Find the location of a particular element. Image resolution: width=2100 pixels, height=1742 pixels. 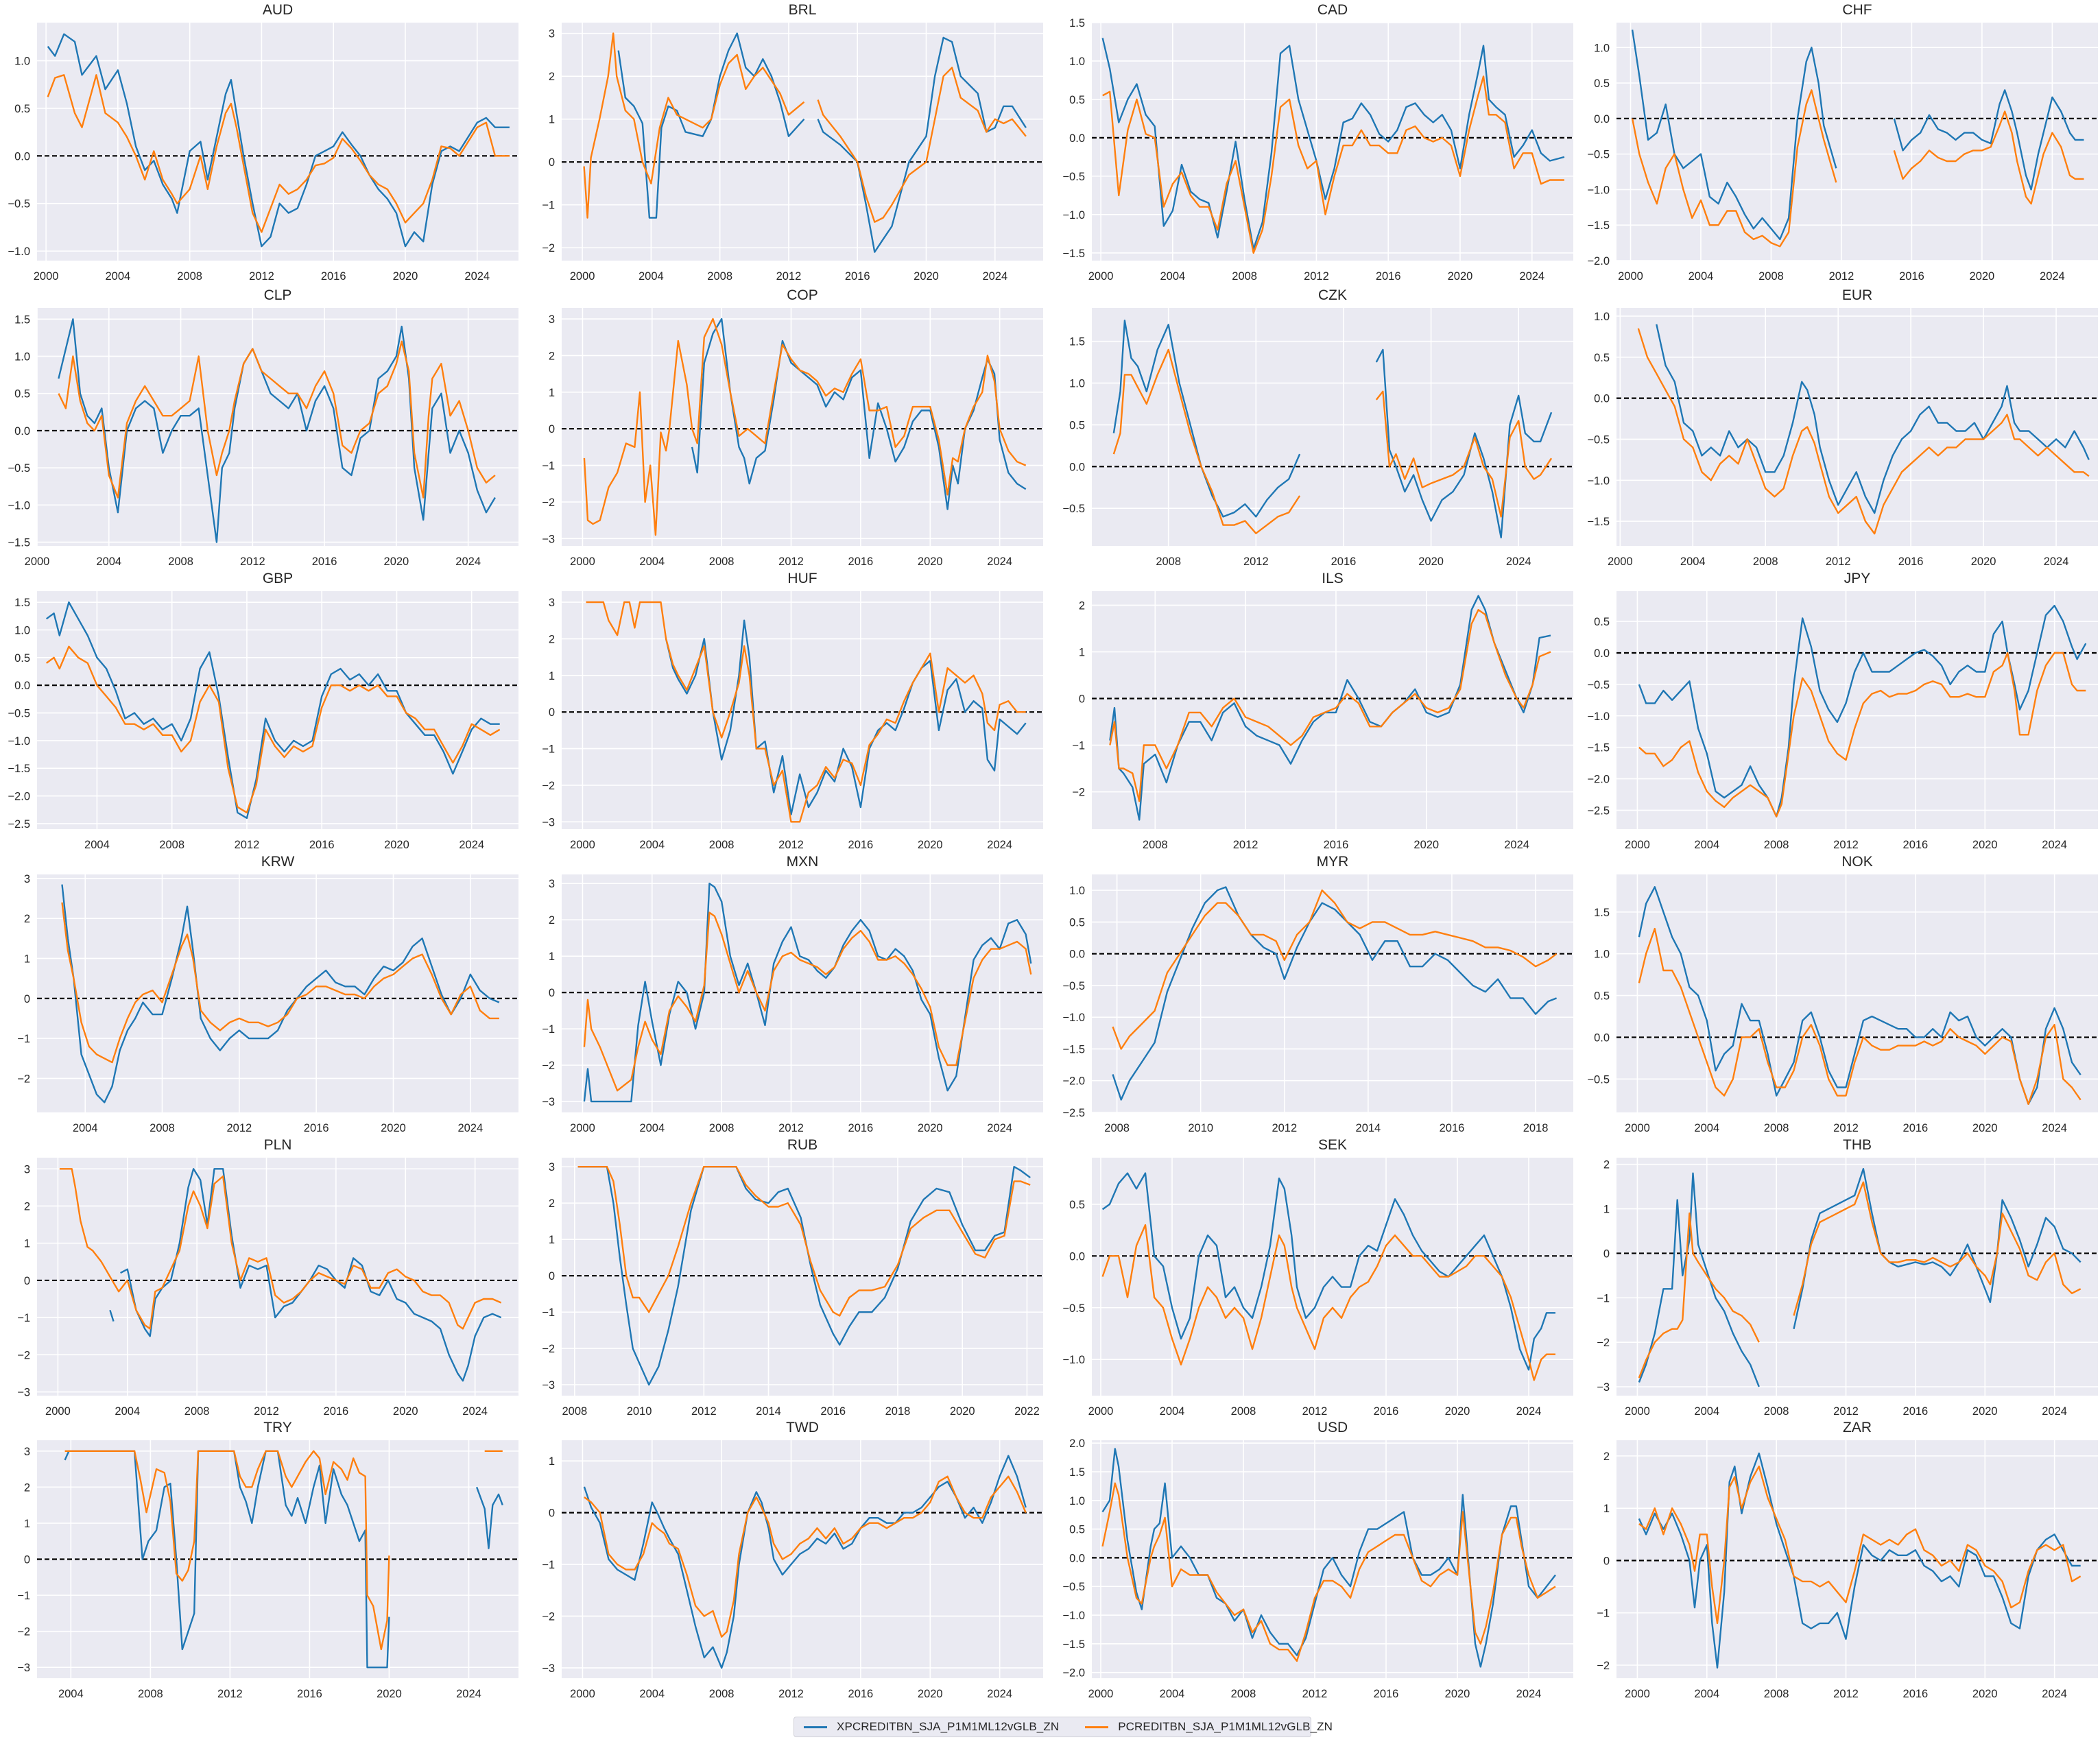

panel-thb: 2000 2004 2008 2012 2016 2020 2024 −3 −2 −1 0 1 2 THB is located at coordinates (1837, 1280).